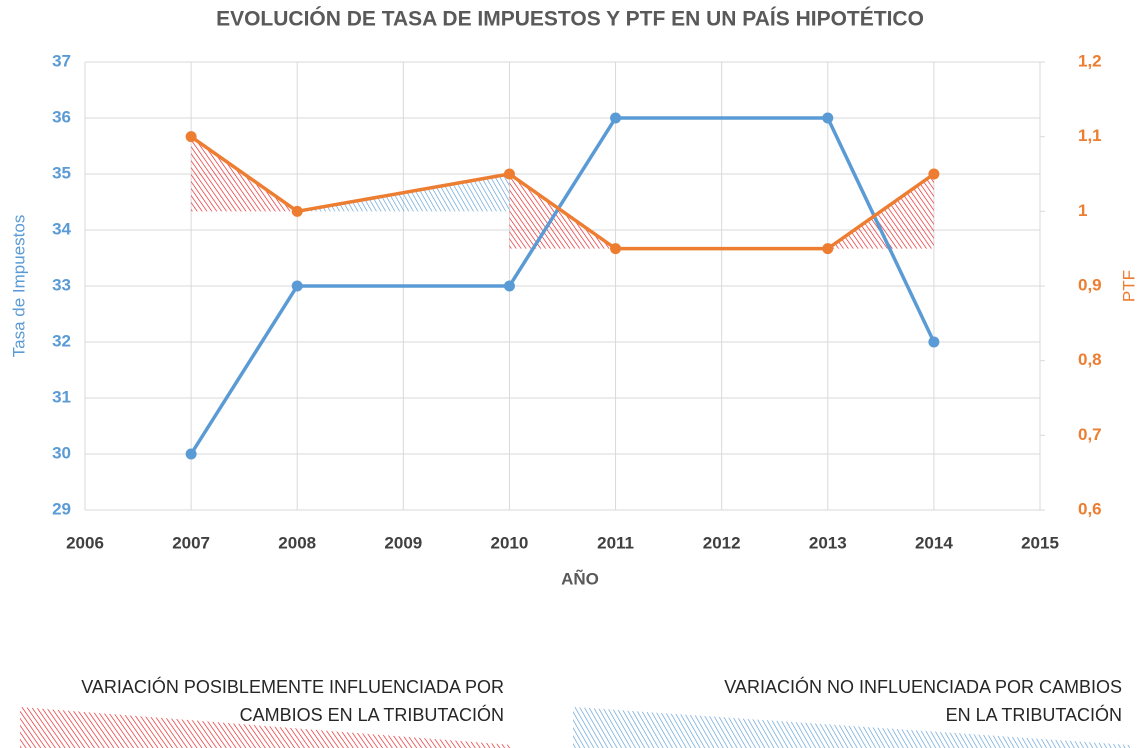 The width and height of the screenshot is (1146, 748). What do you see at coordinates (403, 542) in the screenshot?
I see `x-tick-label: 2009` at bounding box center [403, 542].